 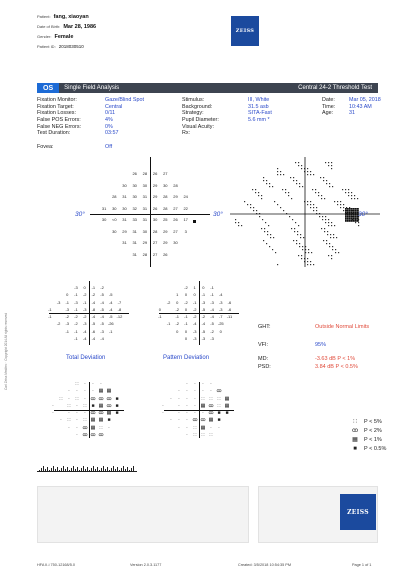 I want to click on degree-label-gray: 30°, so click(x=363, y=214).